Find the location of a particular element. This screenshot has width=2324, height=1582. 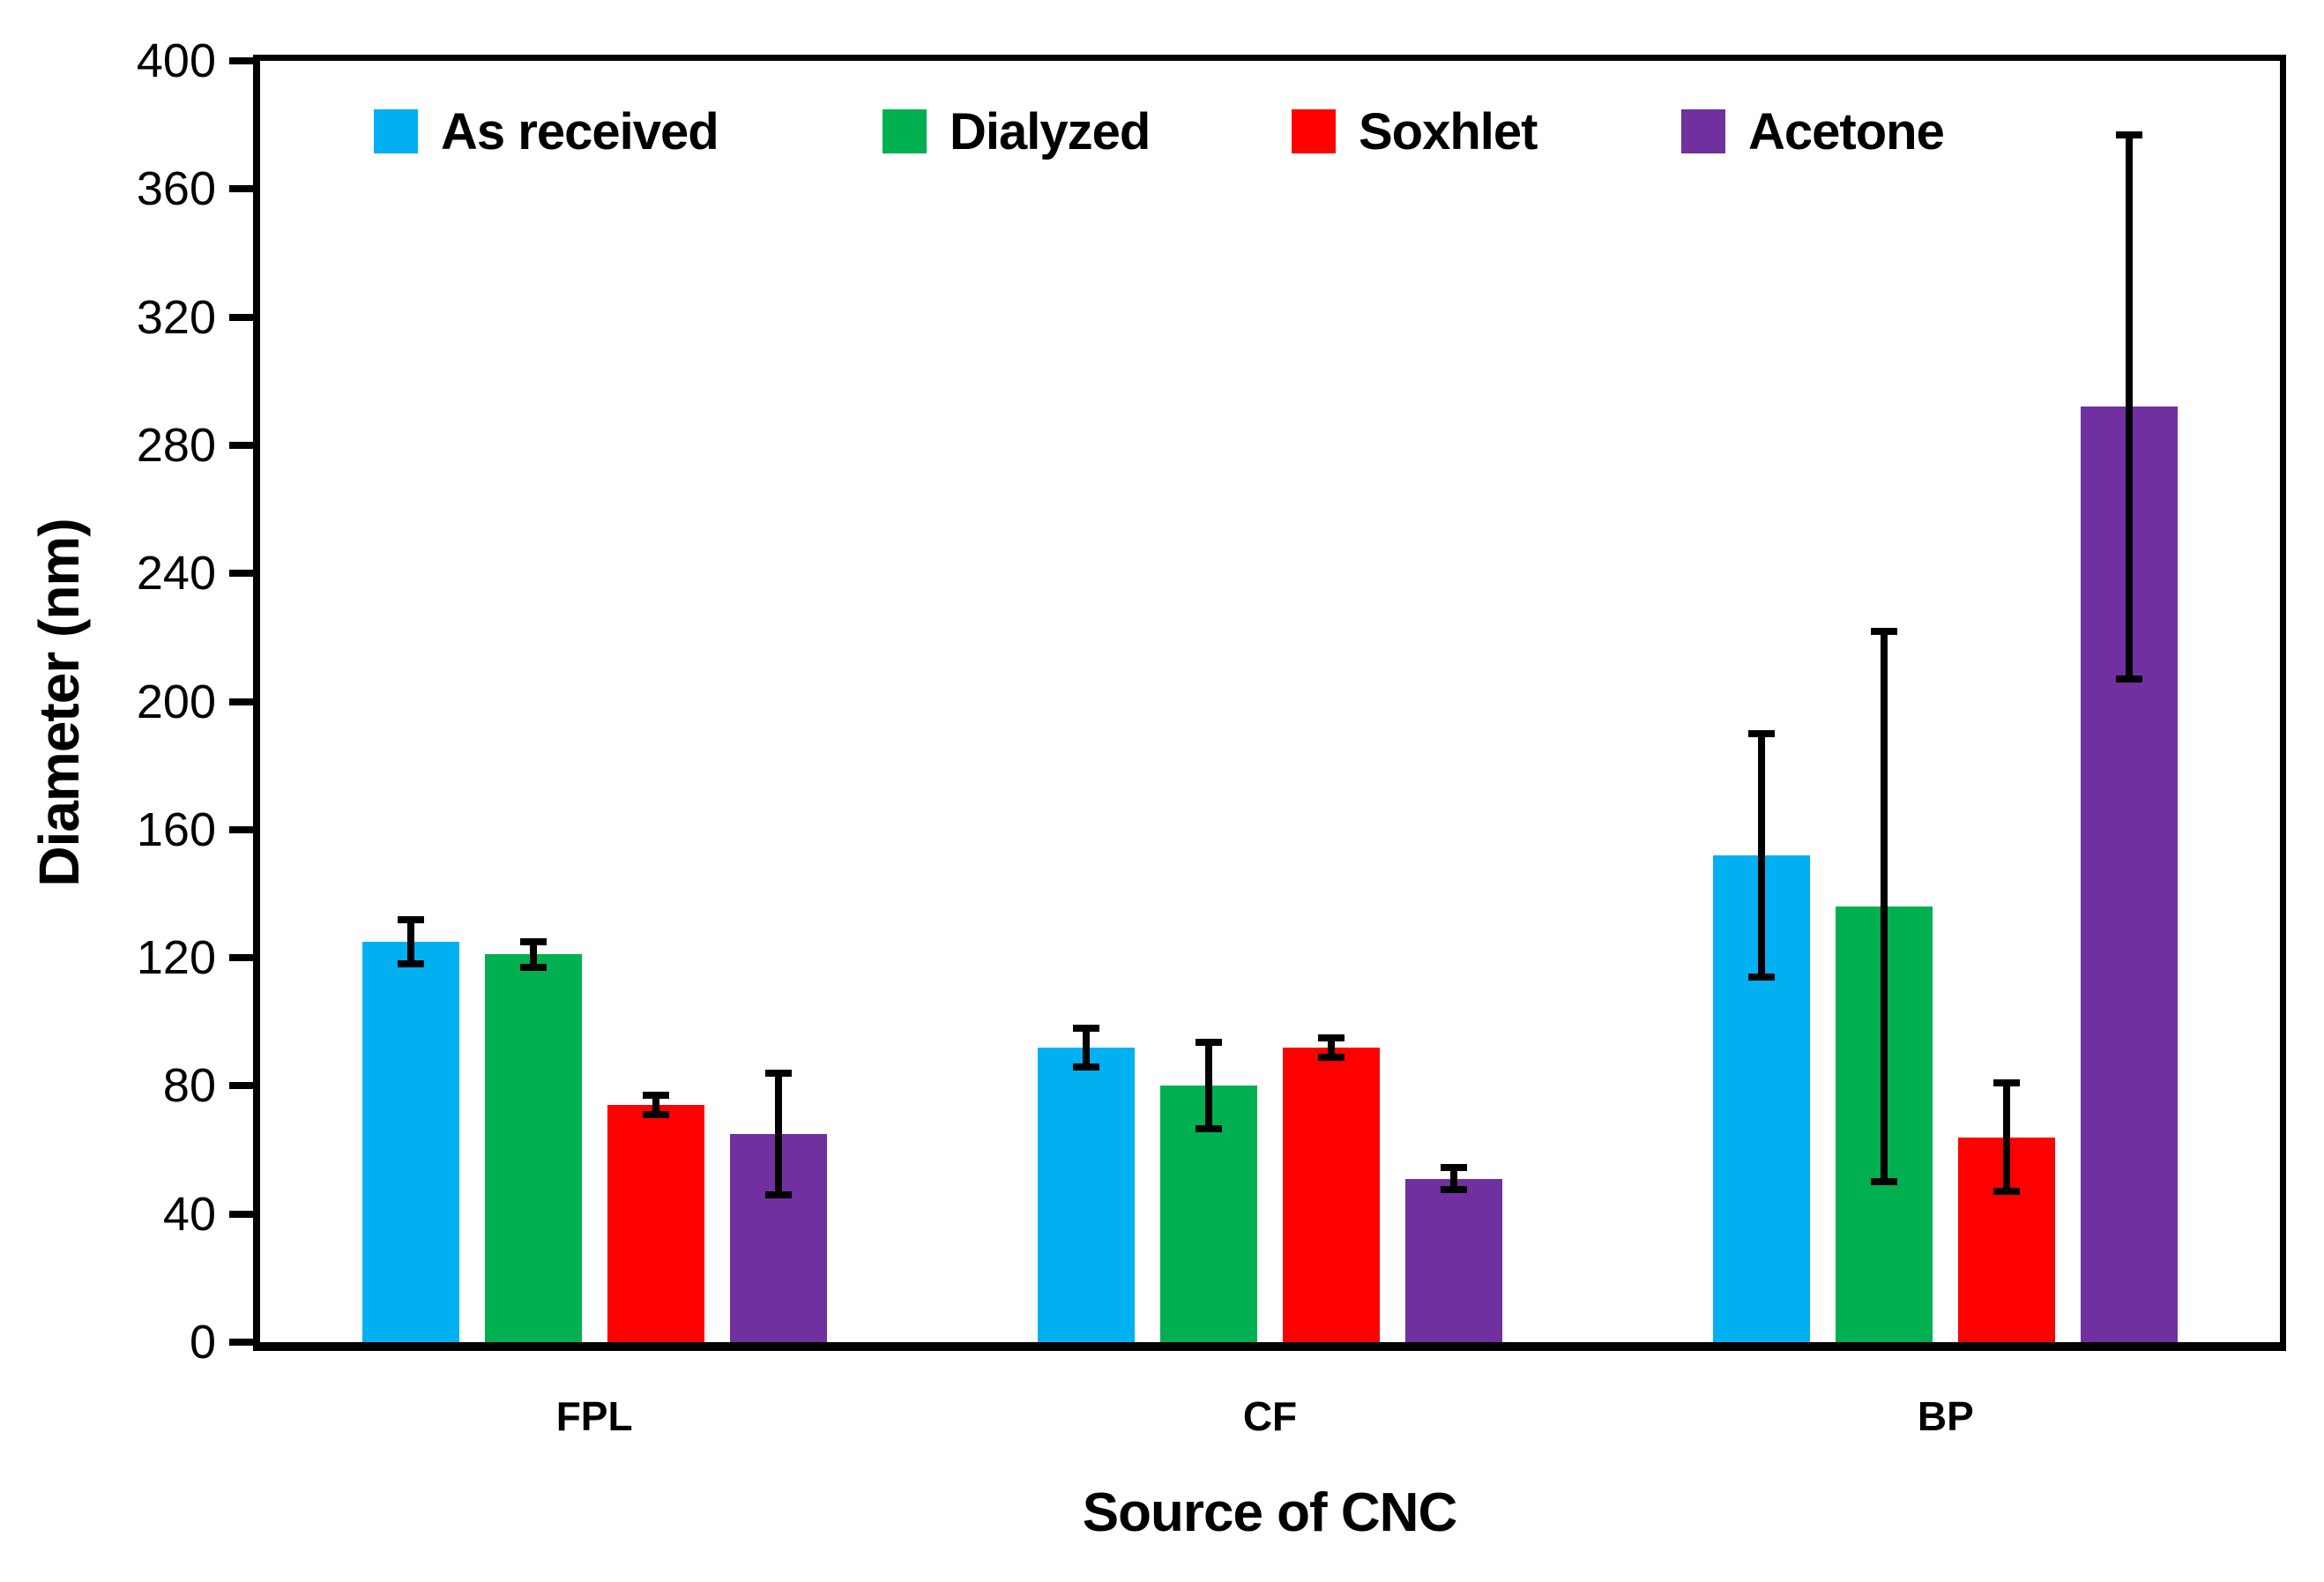

bar-soxhlet-fpl is located at coordinates (655, 1223).